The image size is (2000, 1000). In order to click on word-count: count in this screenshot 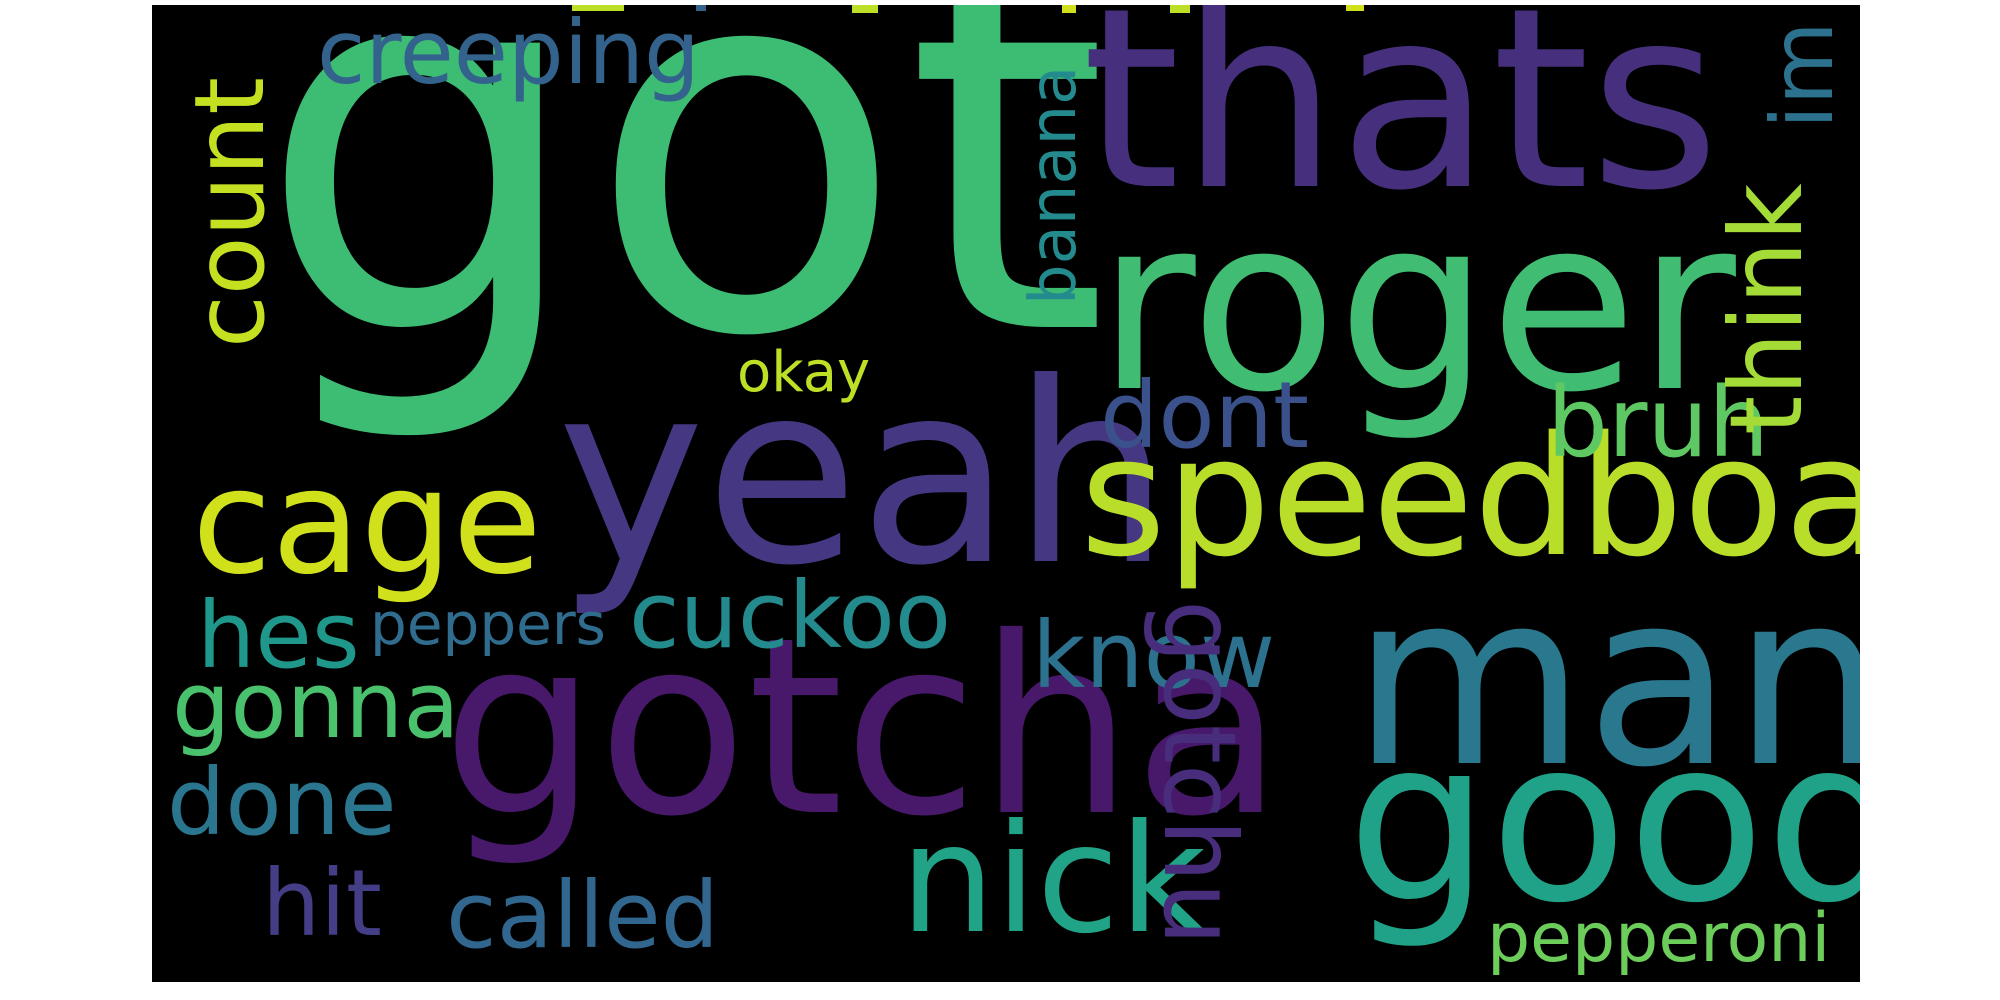, I will do `click(230, 212)`.